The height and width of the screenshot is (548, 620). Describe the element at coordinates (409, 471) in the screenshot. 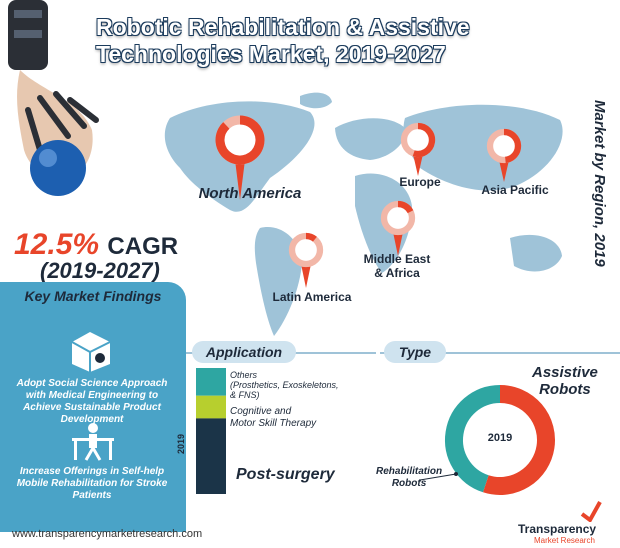

I see `type-rehab-line-1: Rehabilitation` at that location.